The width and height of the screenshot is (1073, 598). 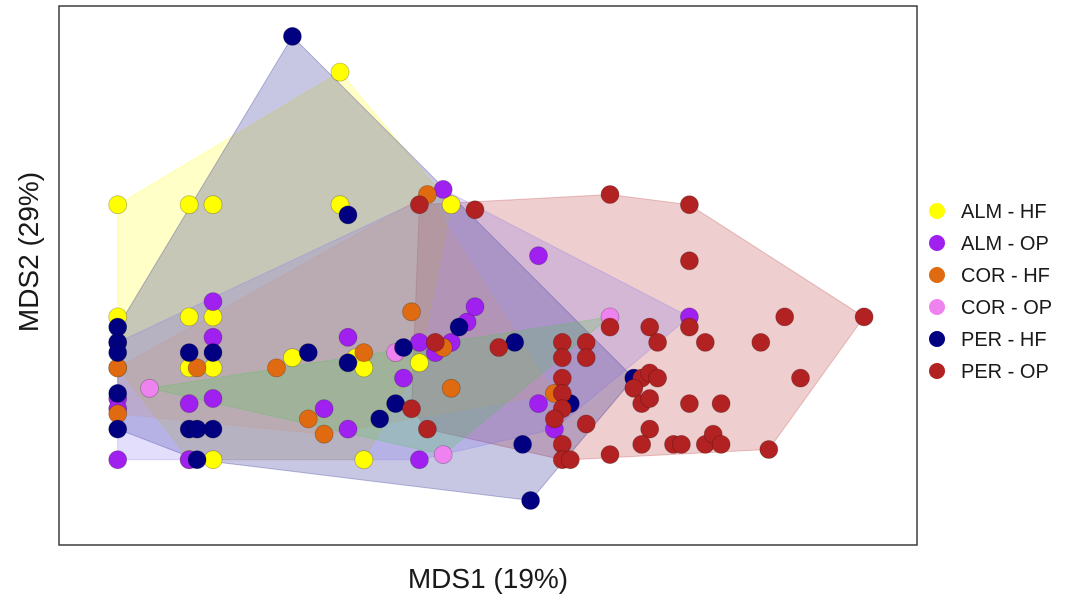 I want to click on legend-label-alm-hf: ALM - HF, so click(x=1004, y=212).